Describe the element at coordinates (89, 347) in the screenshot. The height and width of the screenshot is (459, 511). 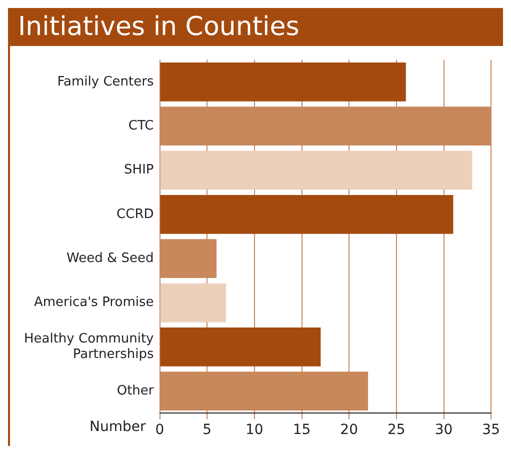
I see `y-tick-label: Healthy Community Partnerships` at that location.